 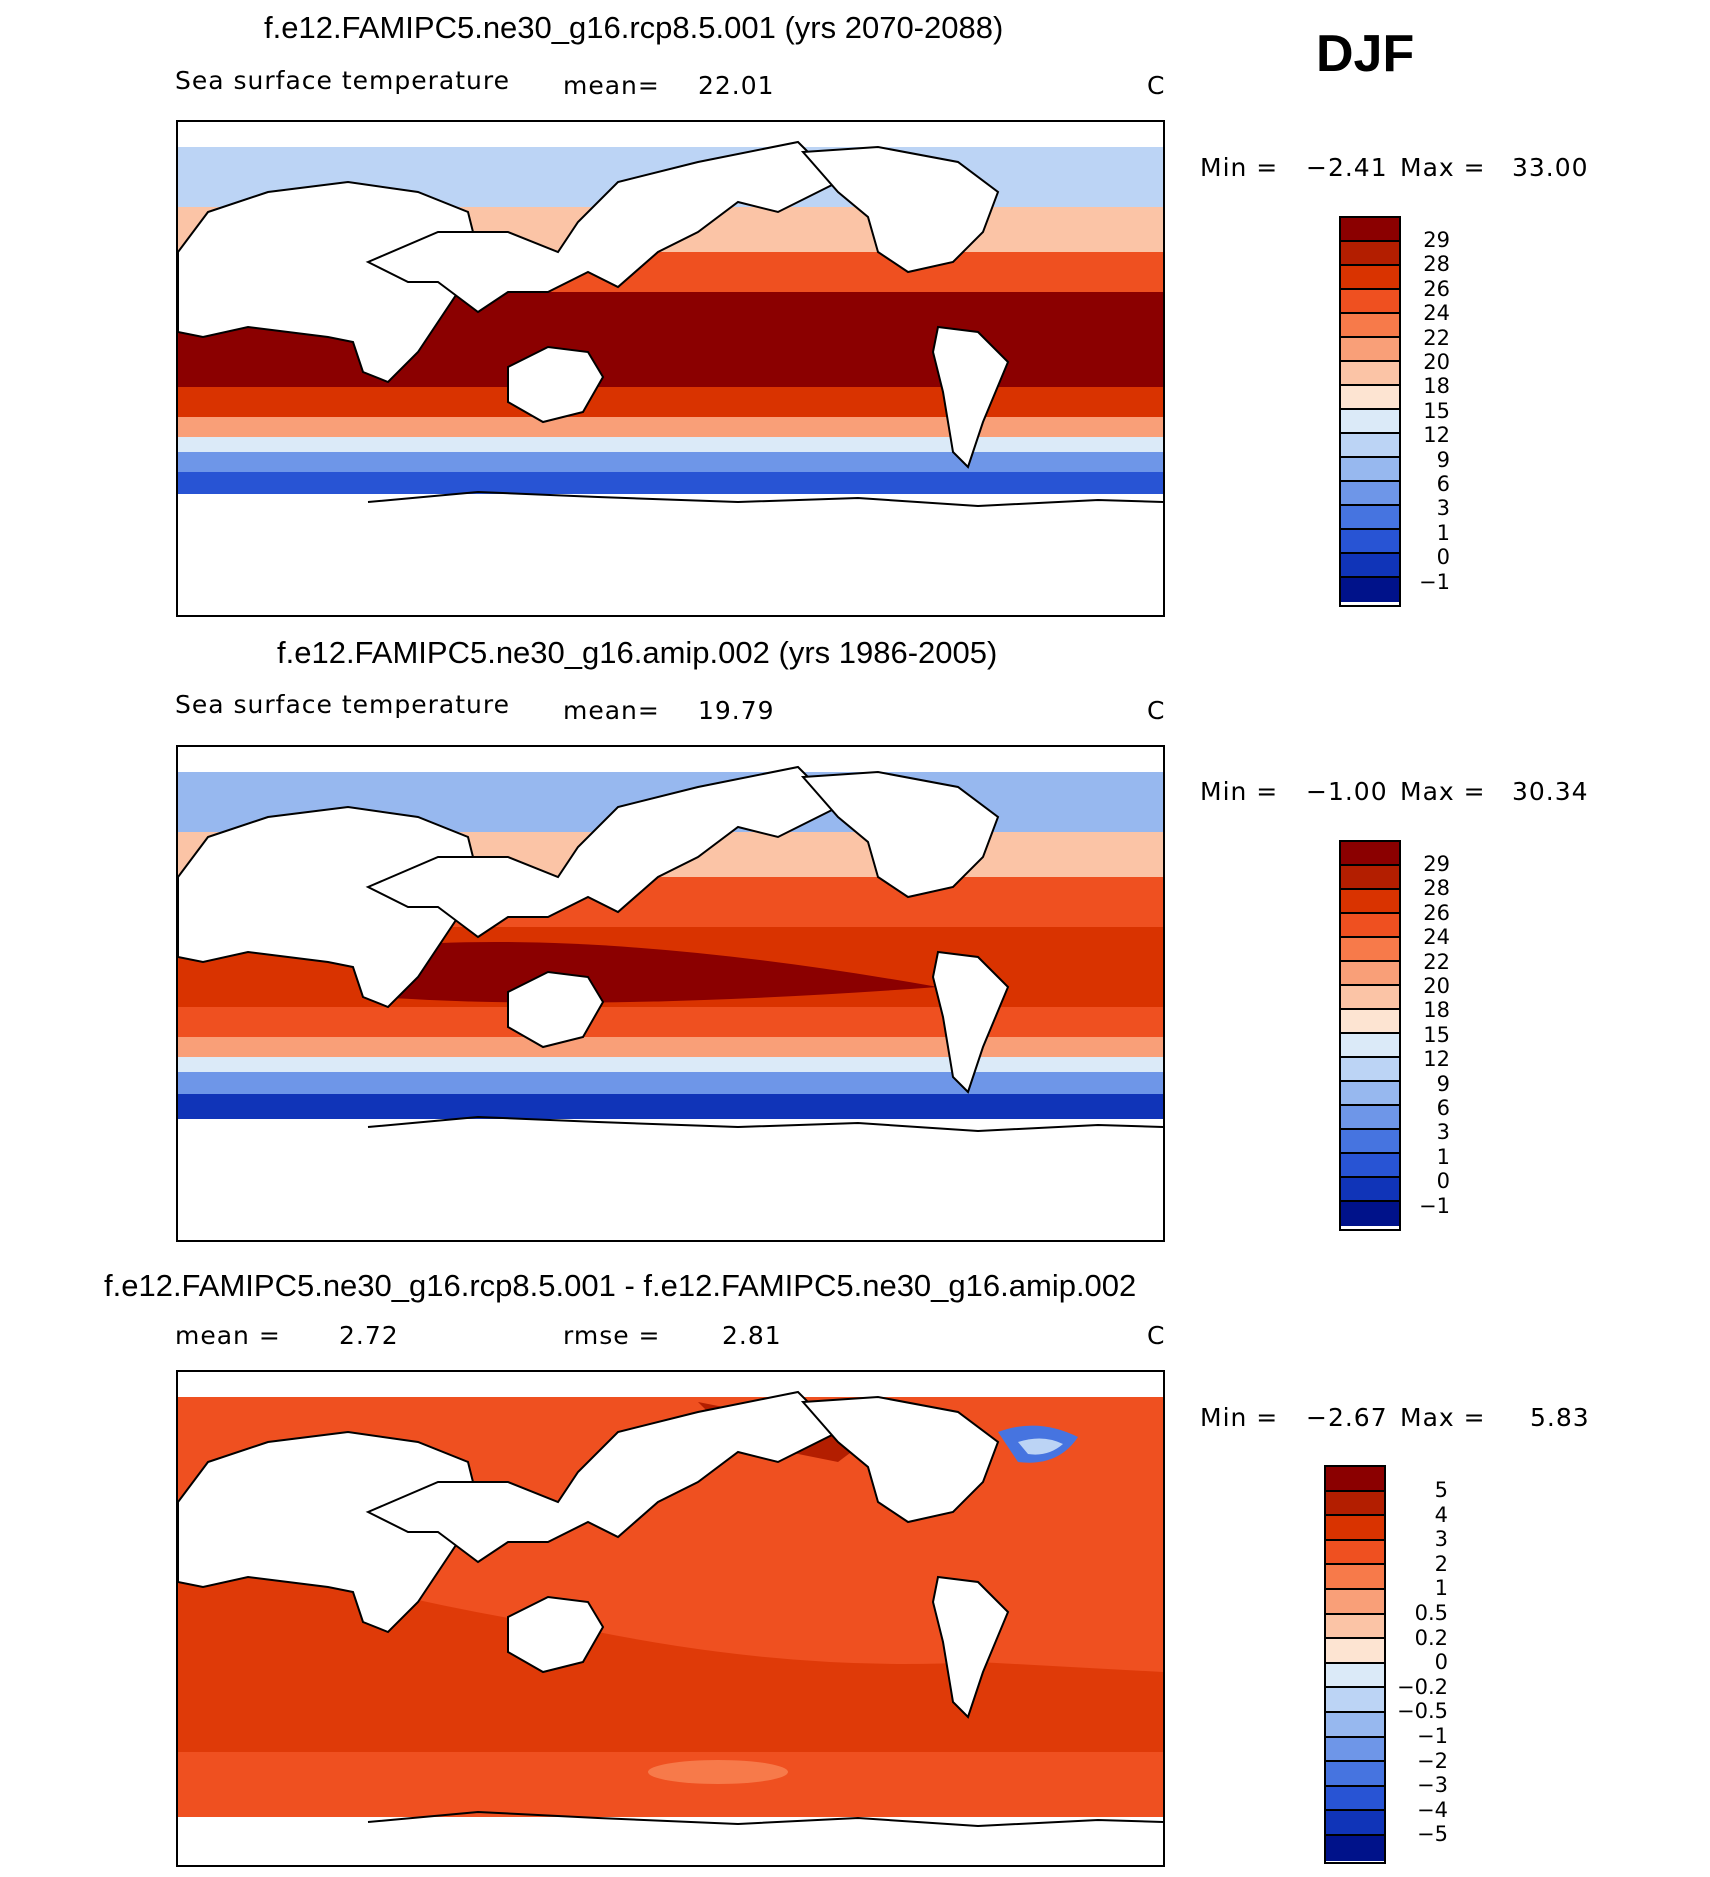 I want to click on panel-3-rmse-label: rmse =, so click(x=612, y=1335).